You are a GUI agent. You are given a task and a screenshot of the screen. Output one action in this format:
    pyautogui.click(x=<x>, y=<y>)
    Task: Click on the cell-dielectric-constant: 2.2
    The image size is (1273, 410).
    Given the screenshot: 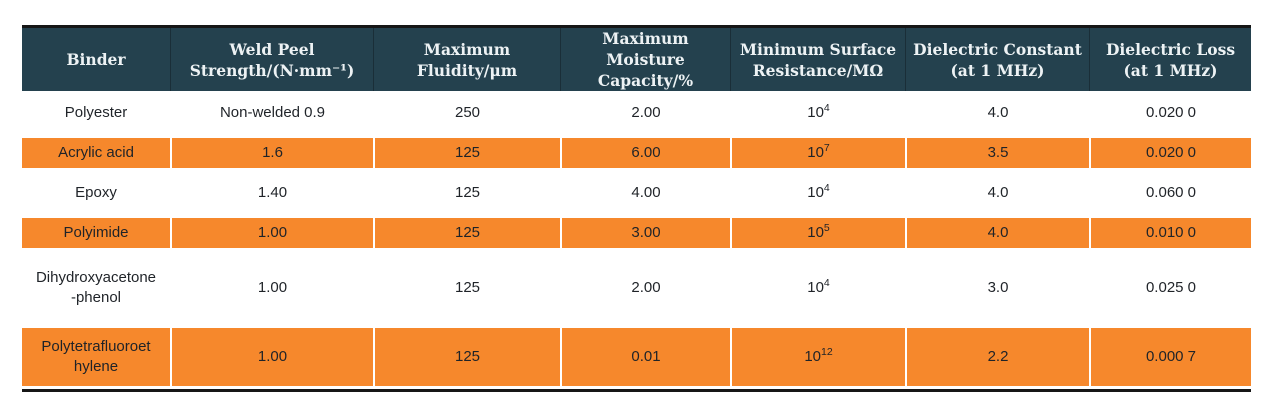 What is the action you would take?
    pyautogui.click(x=997, y=357)
    